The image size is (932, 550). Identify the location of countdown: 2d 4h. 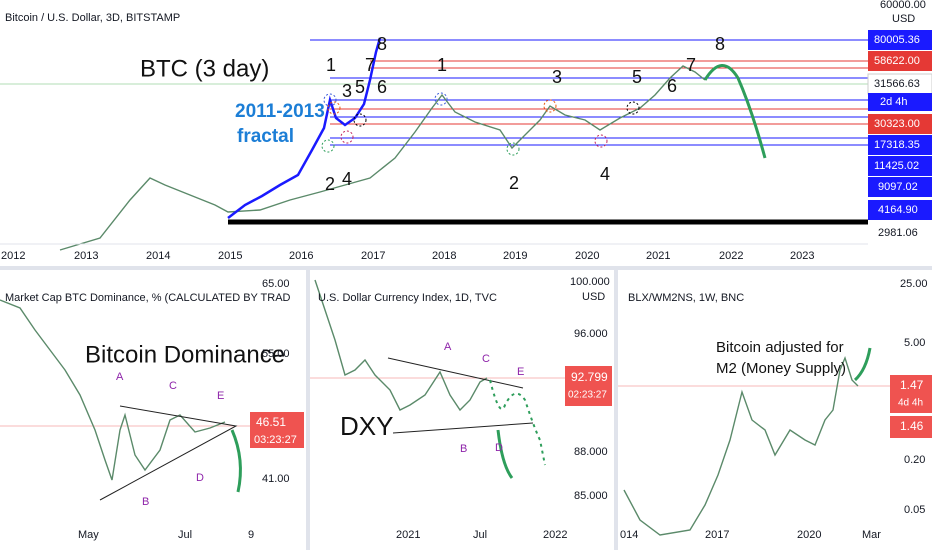
(894, 102).